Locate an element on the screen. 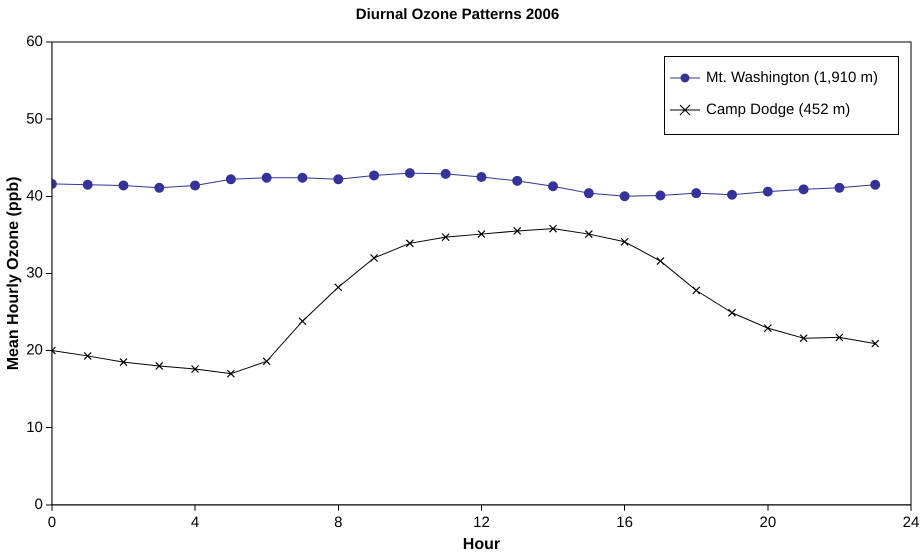 The width and height of the screenshot is (923, 554). y-tick-label: 50 is located at coordinates (34, 119).